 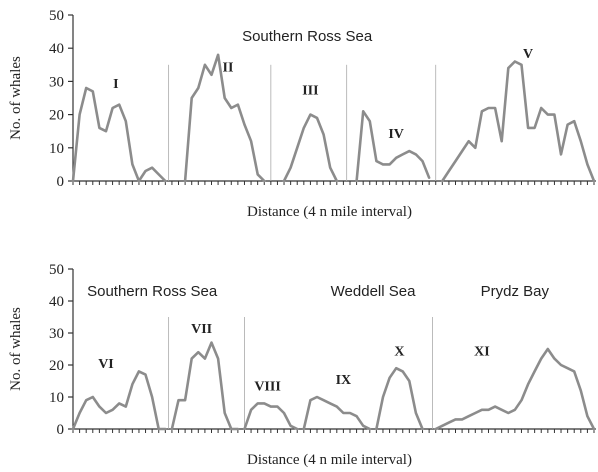 What do you see at coordinates (310, 91) in the screenshot?
I see `top-segment-label: III` at bounding box center [310, 91].